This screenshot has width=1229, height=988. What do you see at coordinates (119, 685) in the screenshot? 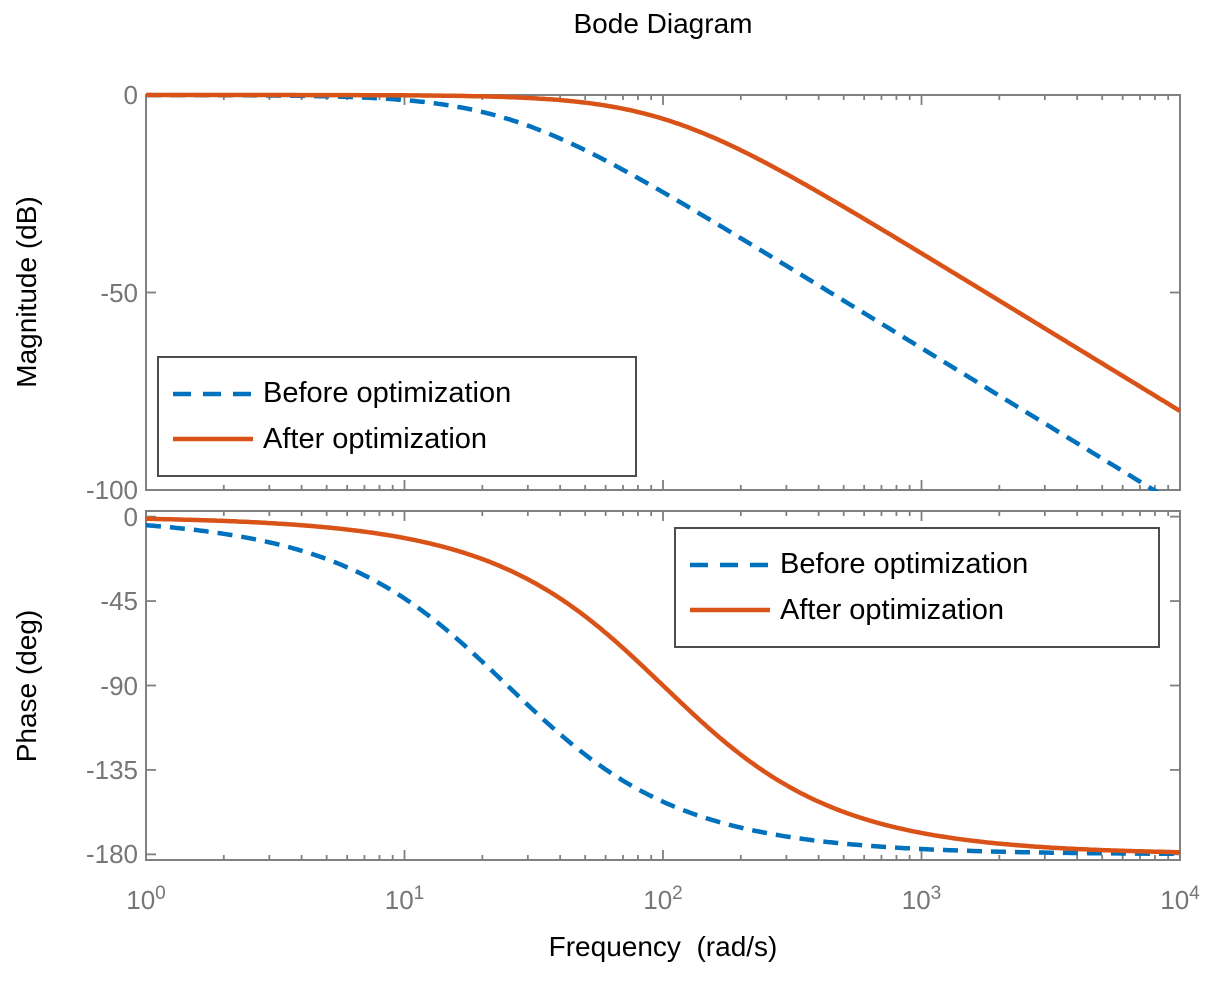
I see `y-tick-label-phase: -90` at bounding box center [119, 685].